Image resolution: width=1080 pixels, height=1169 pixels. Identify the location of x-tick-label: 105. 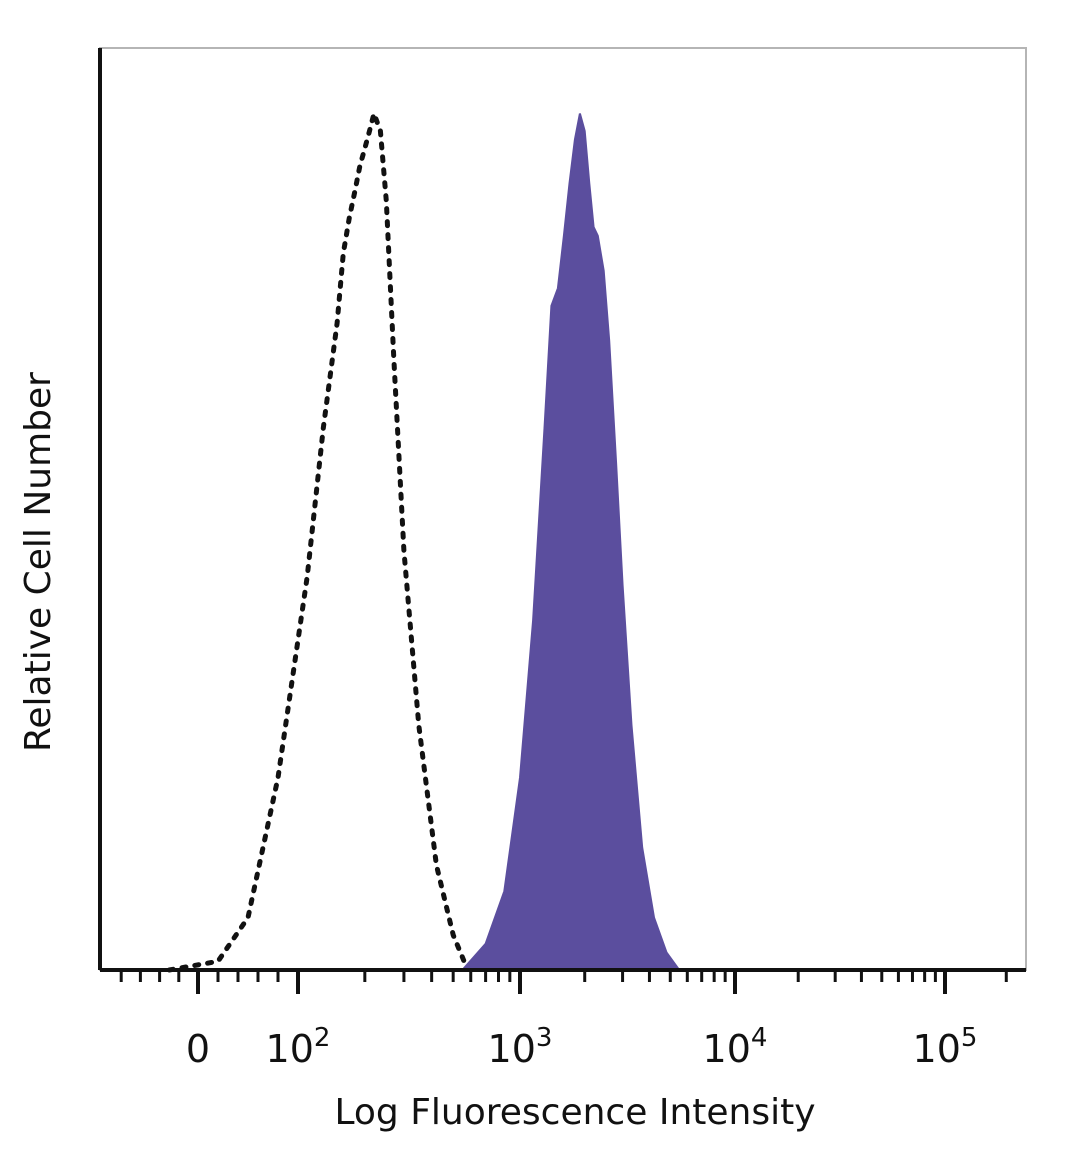
(945, 1047).